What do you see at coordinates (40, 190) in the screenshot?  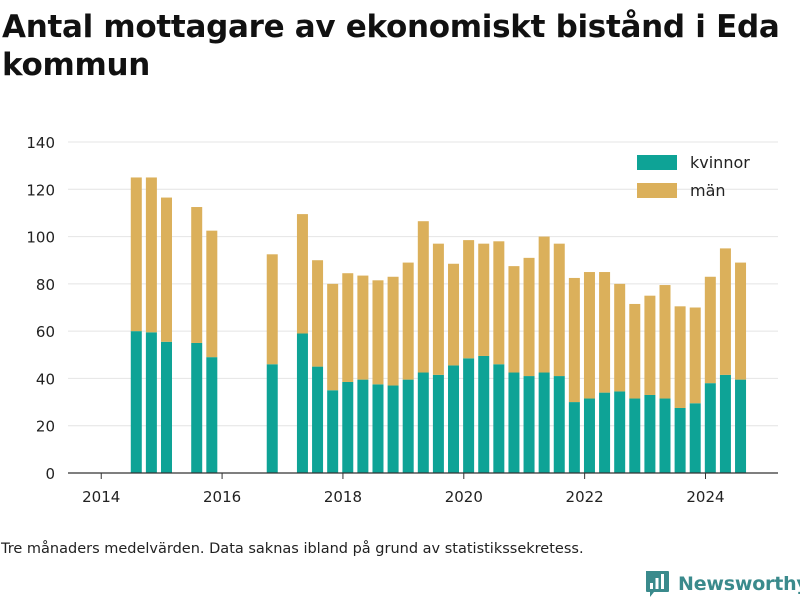 I see `y-tick-label: 120` at bounding box center [40, 190].